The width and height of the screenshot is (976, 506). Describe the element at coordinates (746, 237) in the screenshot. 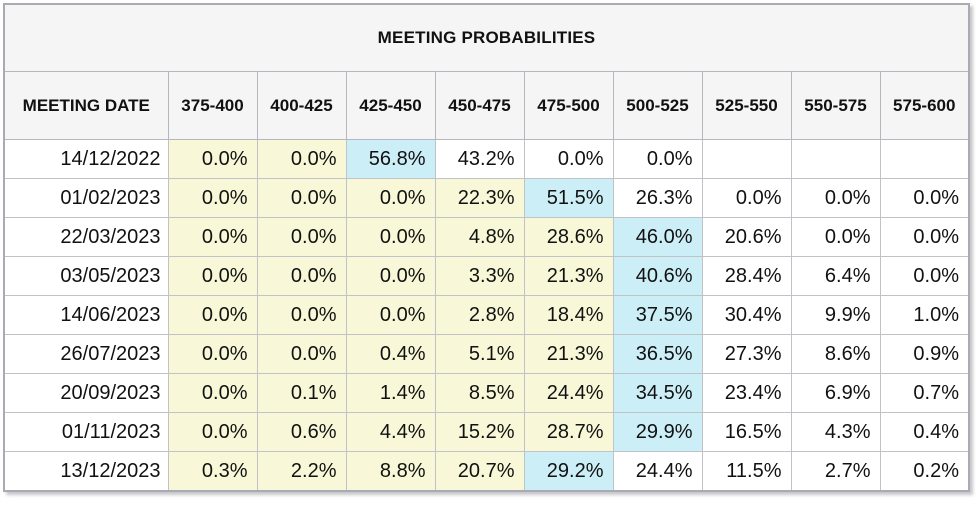

I see `probability-cell: 20.6%` at that location.